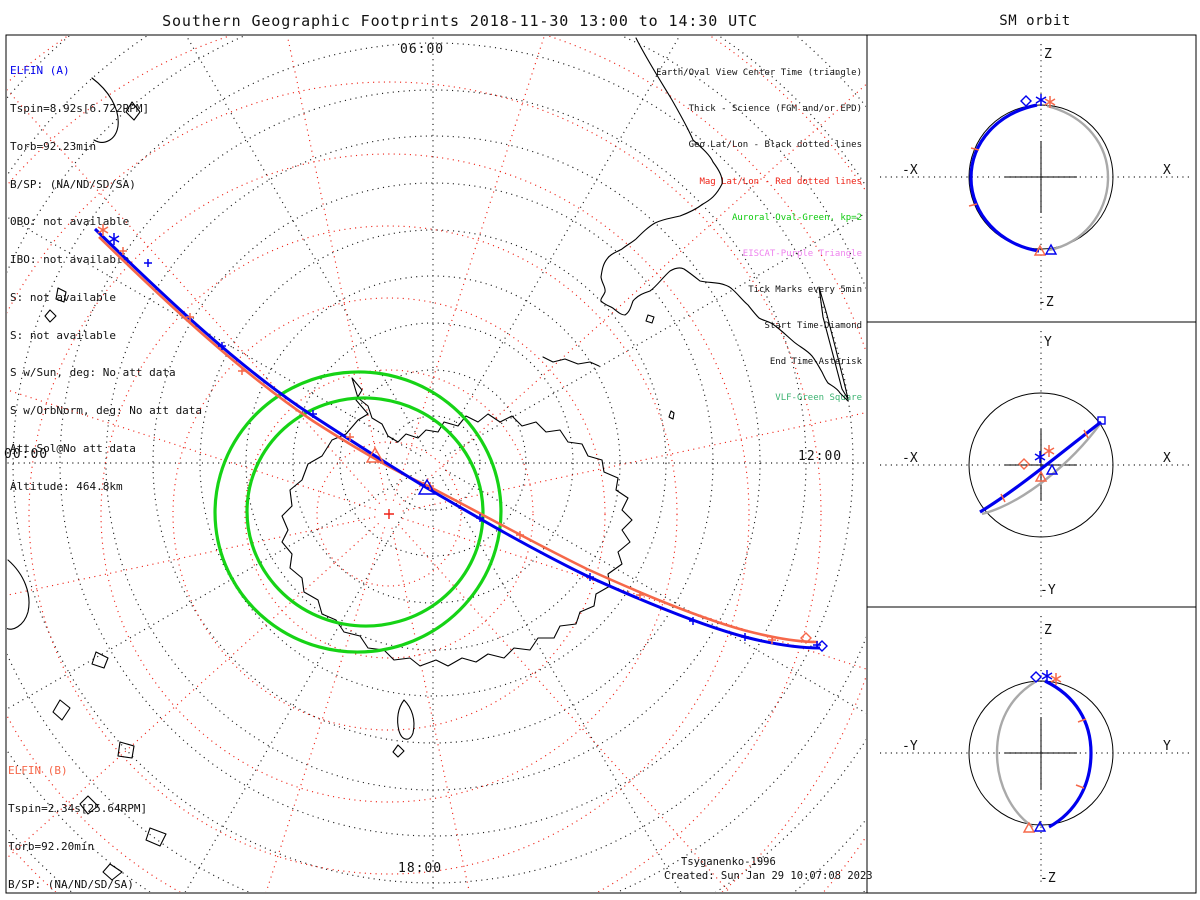  Describe the element at coordinates (1035, 21) in the screenshot. I see `sm-orbit-title: SM orbit` at that location.